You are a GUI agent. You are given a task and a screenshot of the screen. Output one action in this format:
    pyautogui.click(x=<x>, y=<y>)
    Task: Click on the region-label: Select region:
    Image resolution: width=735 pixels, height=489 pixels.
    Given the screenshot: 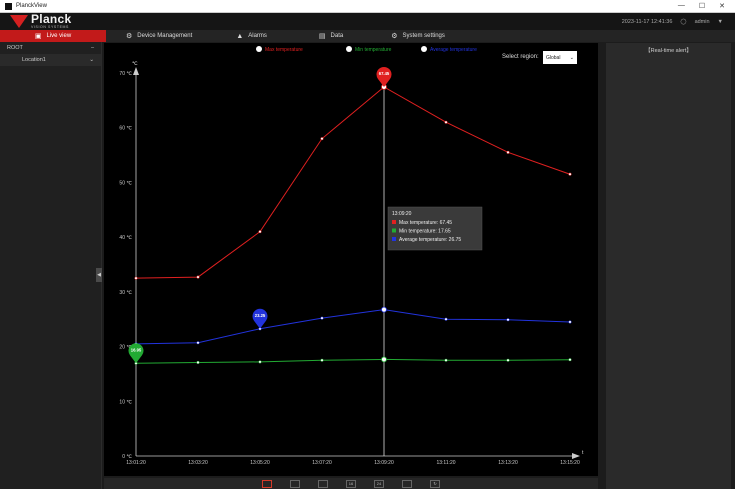 What is the action you would take?
    pyautogui.click(x=520, y=57)
    